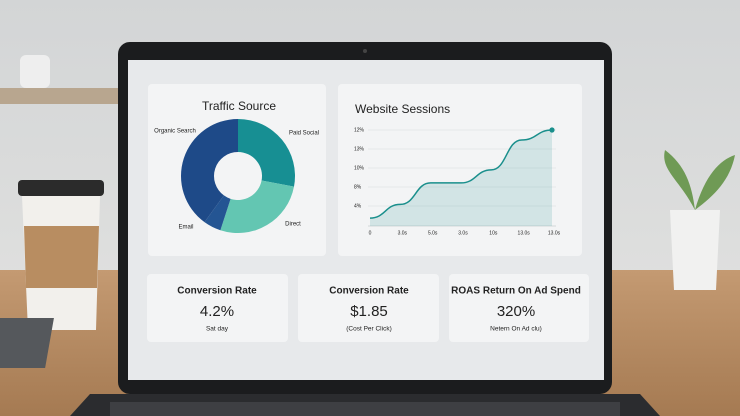  What do you see at coordinates (175, 132) in the screenshot?
I see `segment-label: Organic Search` at bounding box center [175, 132].